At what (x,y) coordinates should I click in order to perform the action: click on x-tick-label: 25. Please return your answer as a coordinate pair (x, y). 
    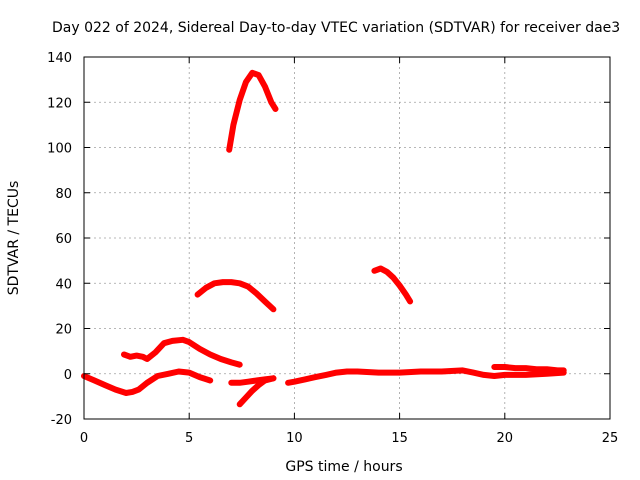
    Looking at the image, I should click on (610, 438).